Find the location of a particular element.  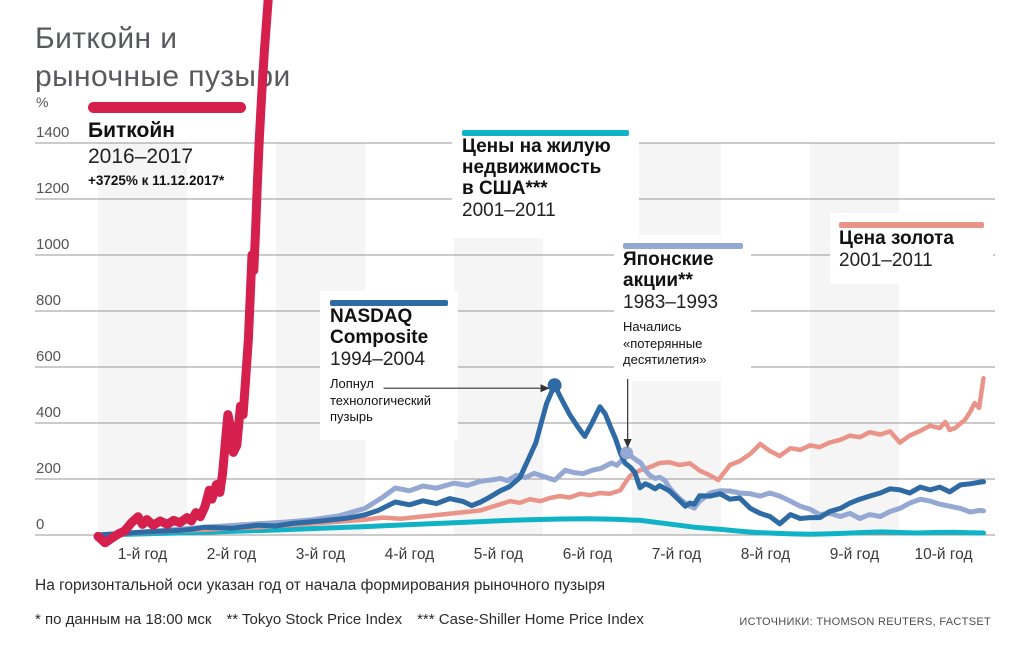

page-title-line1: Биткойн и is located at coordinates (106, 38).